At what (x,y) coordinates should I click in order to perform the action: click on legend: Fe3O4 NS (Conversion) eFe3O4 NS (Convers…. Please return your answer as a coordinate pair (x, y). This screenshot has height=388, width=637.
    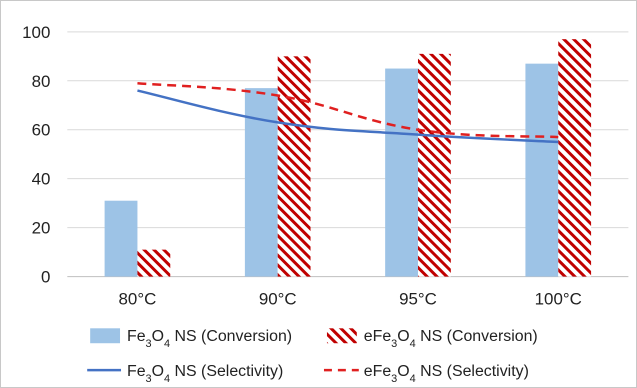
    Looking at the image, I should click on (312, 356).